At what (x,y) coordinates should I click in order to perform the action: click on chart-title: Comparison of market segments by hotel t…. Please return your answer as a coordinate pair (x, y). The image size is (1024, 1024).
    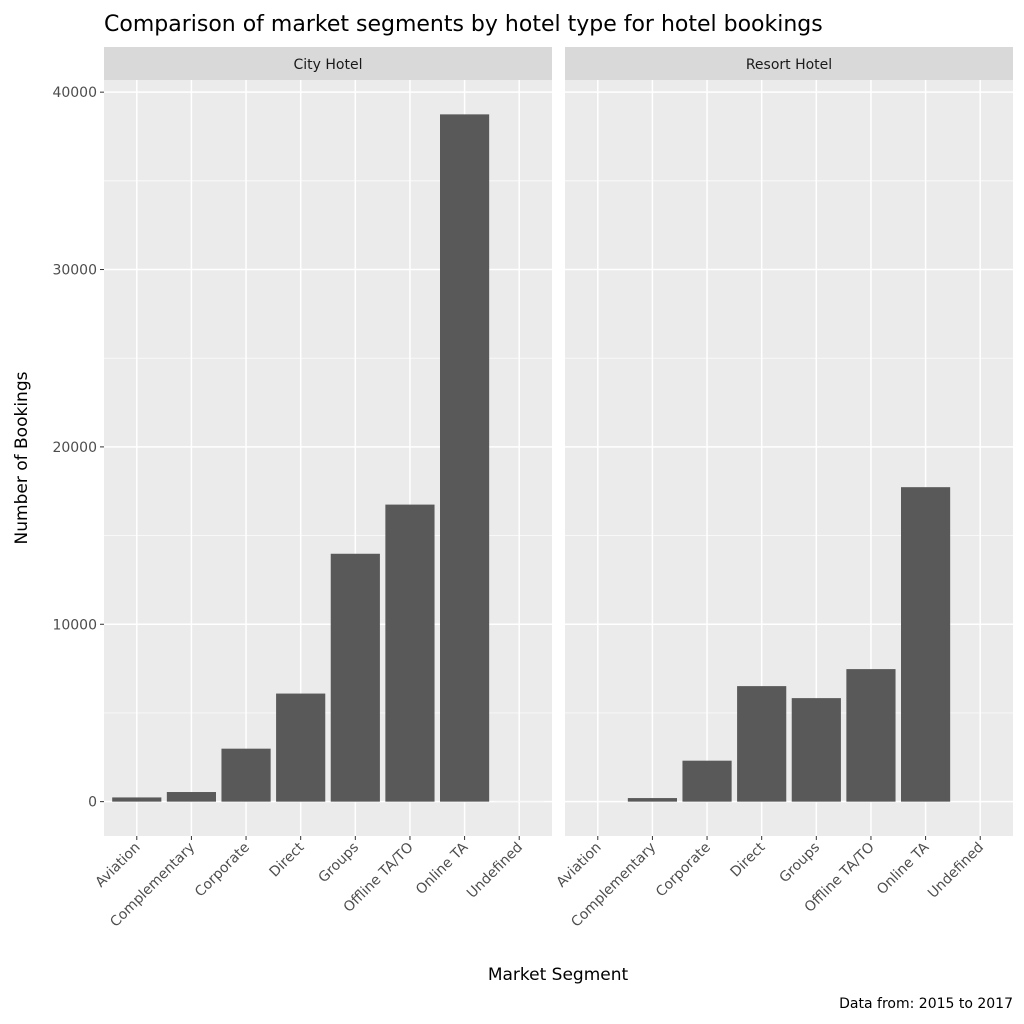
    Looking at the image, I should click on (463, 24).